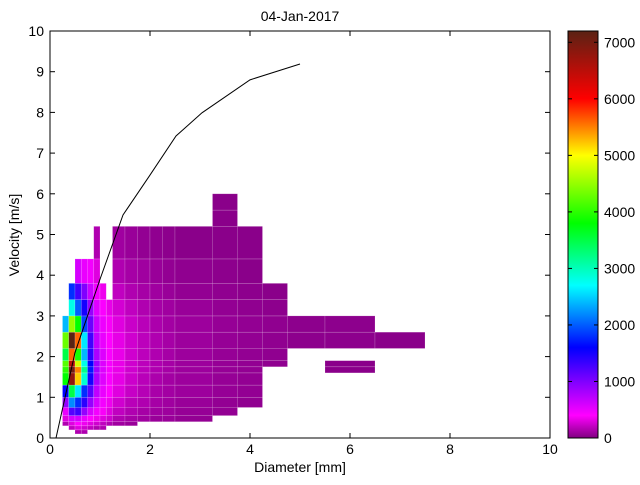 The width and height of the screenshot is (640, 485). I want to click on colorbar-tick-label: 2000, so click(619, 325).